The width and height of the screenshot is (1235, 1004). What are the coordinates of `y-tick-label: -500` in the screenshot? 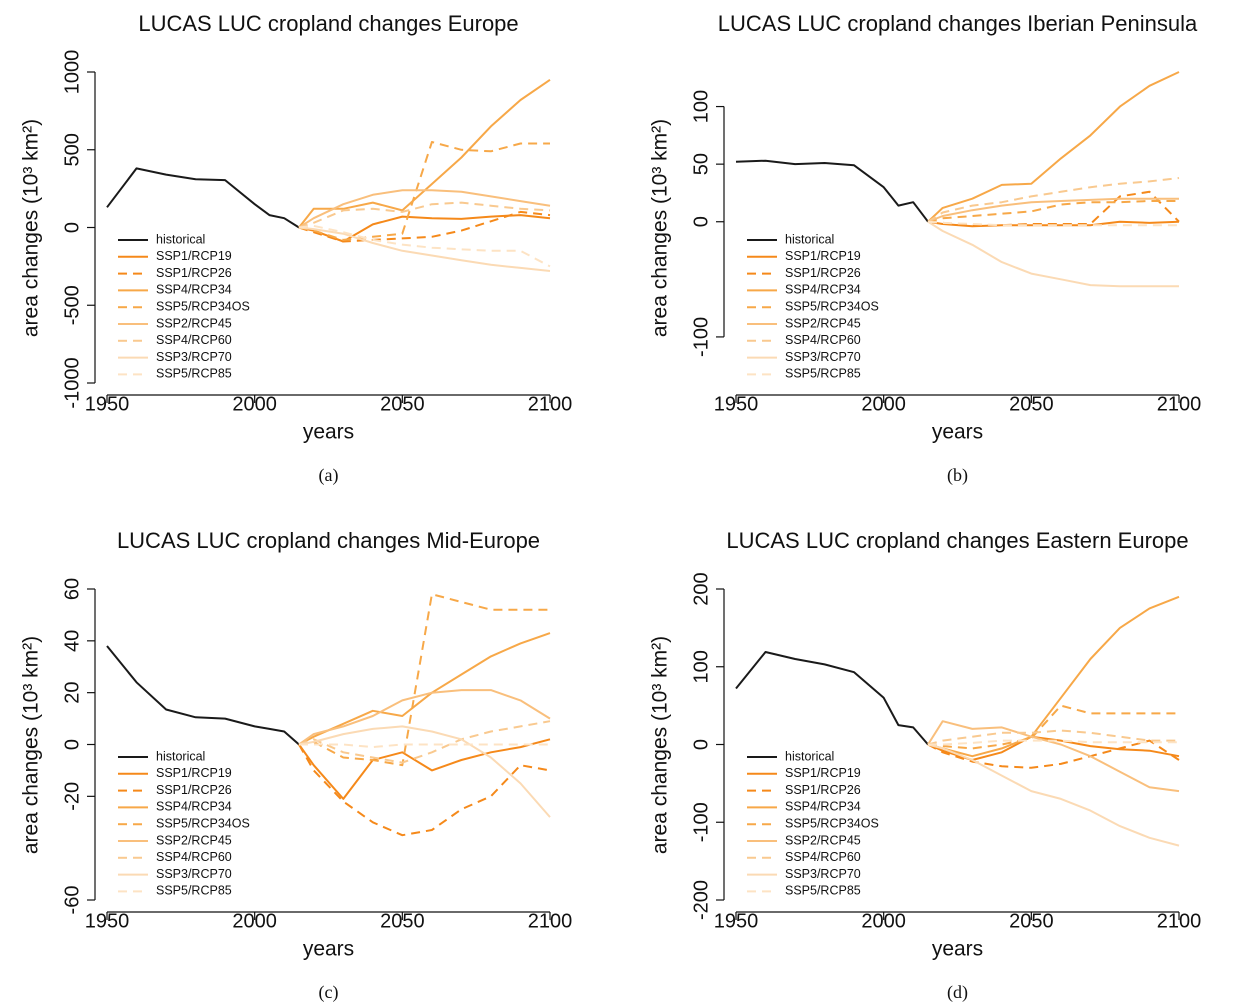 It's located at (72, 305).